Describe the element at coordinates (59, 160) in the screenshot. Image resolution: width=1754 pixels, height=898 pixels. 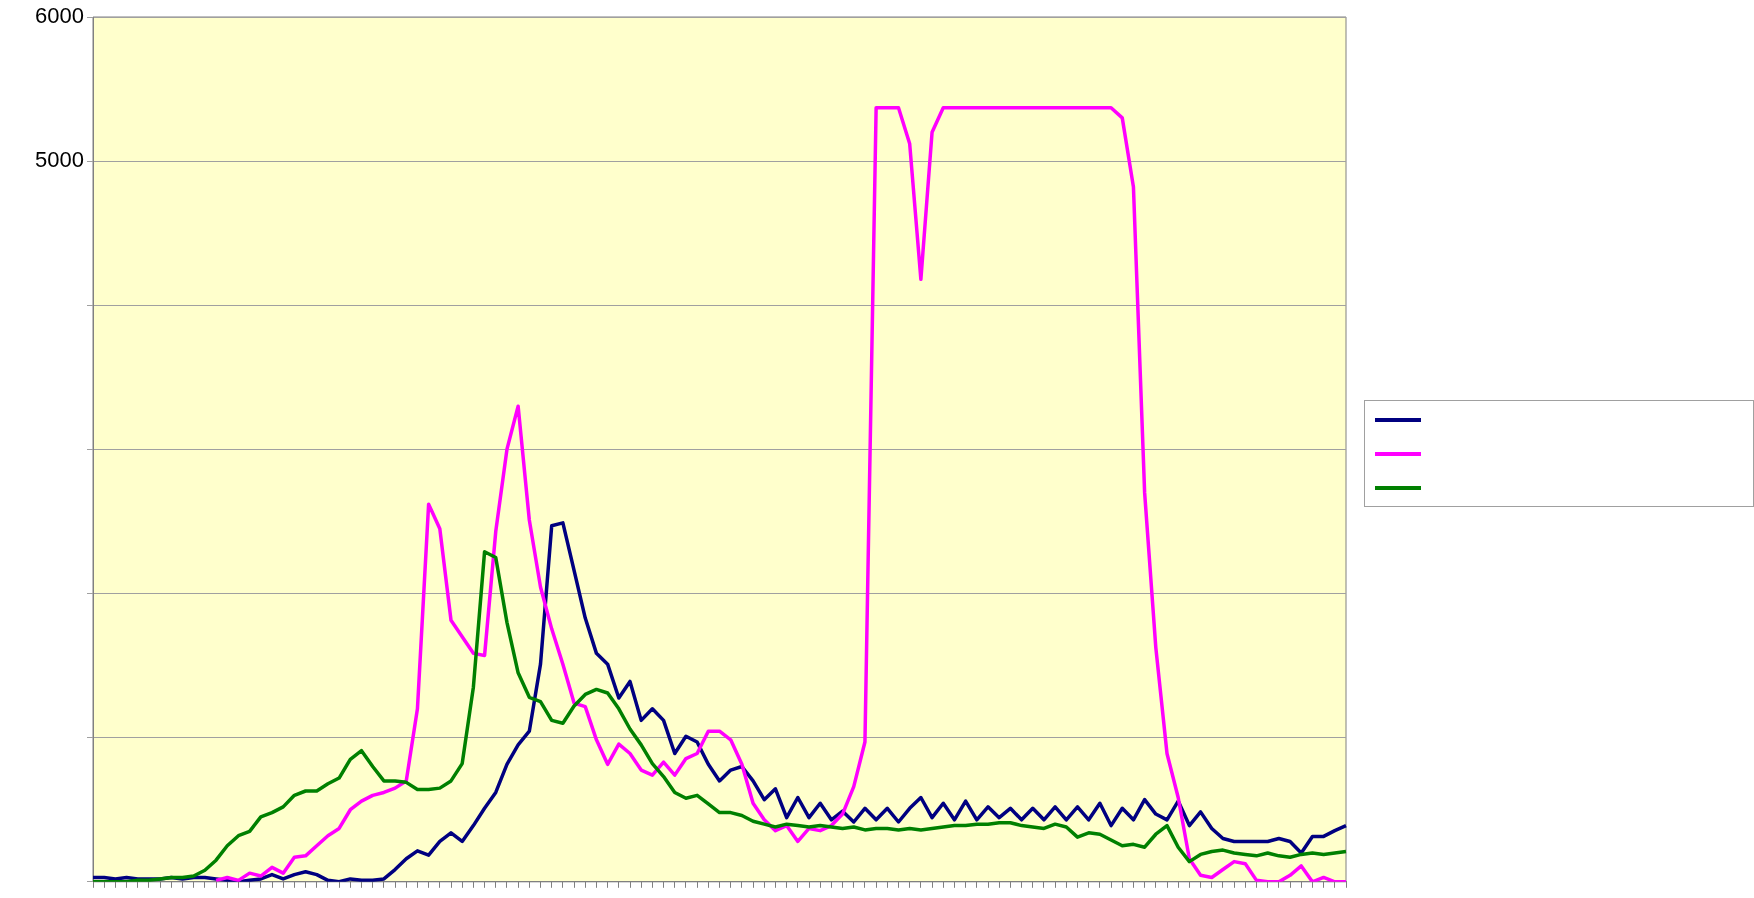
I see `y-tick-label: 5000` at that location.